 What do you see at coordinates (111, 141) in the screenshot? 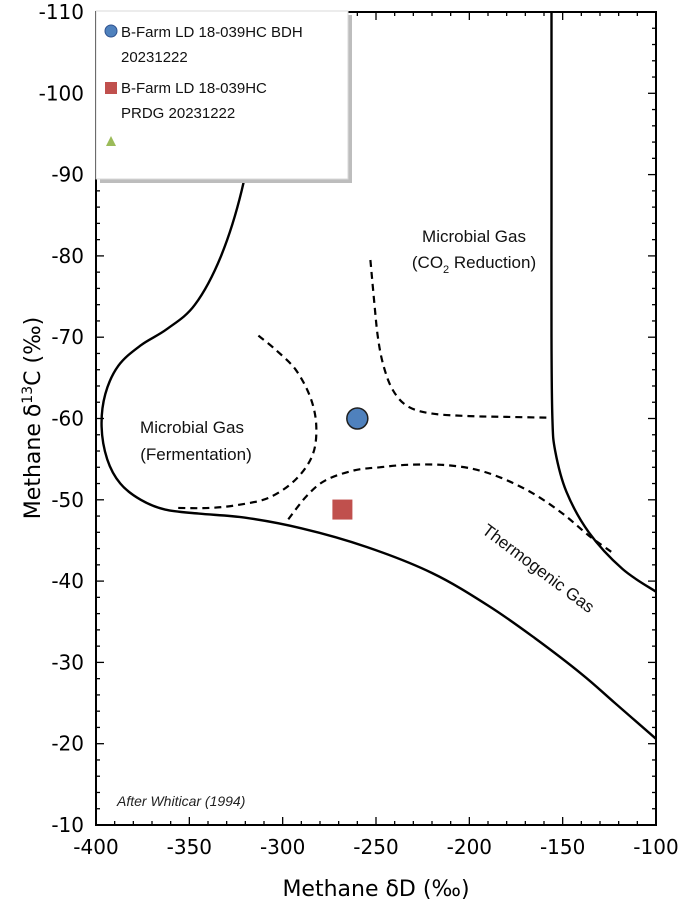
I see `legend-marker-triangle` at bounding box center [111, 141].